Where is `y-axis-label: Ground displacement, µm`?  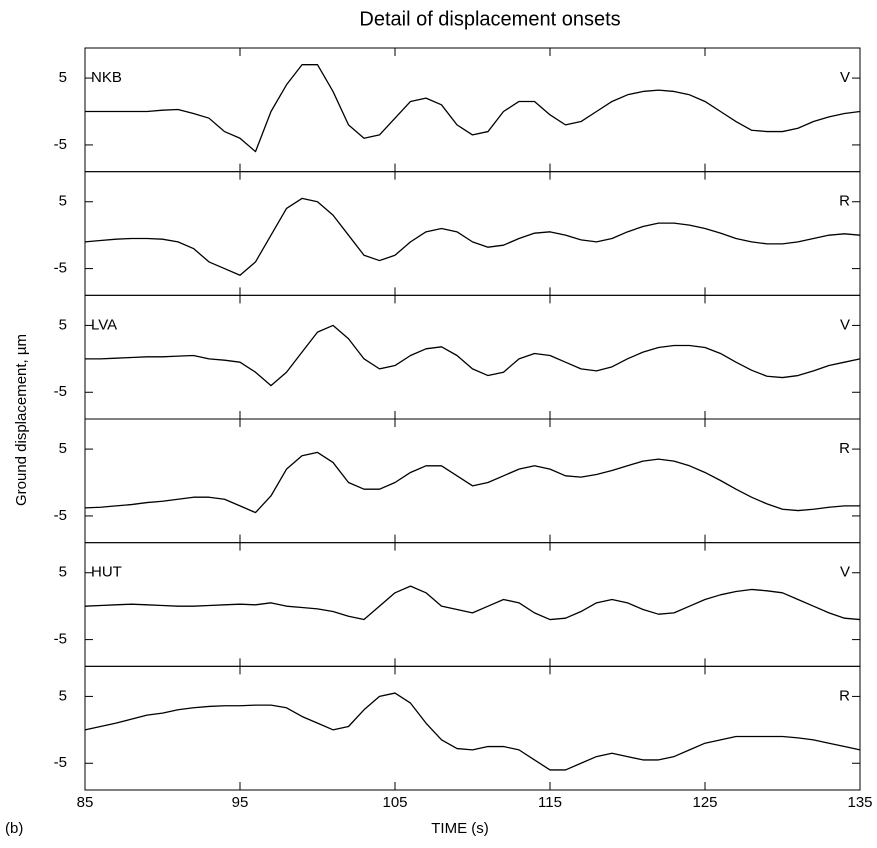
y-axis-label: Ground displacement, µm is located at coordinates (21, 420).